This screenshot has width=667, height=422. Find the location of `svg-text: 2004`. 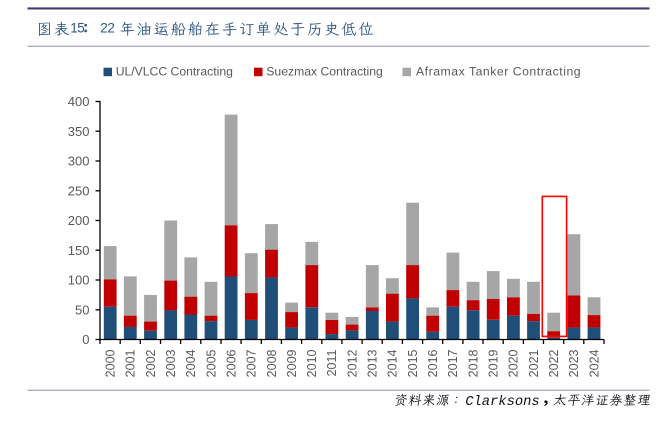

svg-text: 2004 is located at coordinates (191, 363).